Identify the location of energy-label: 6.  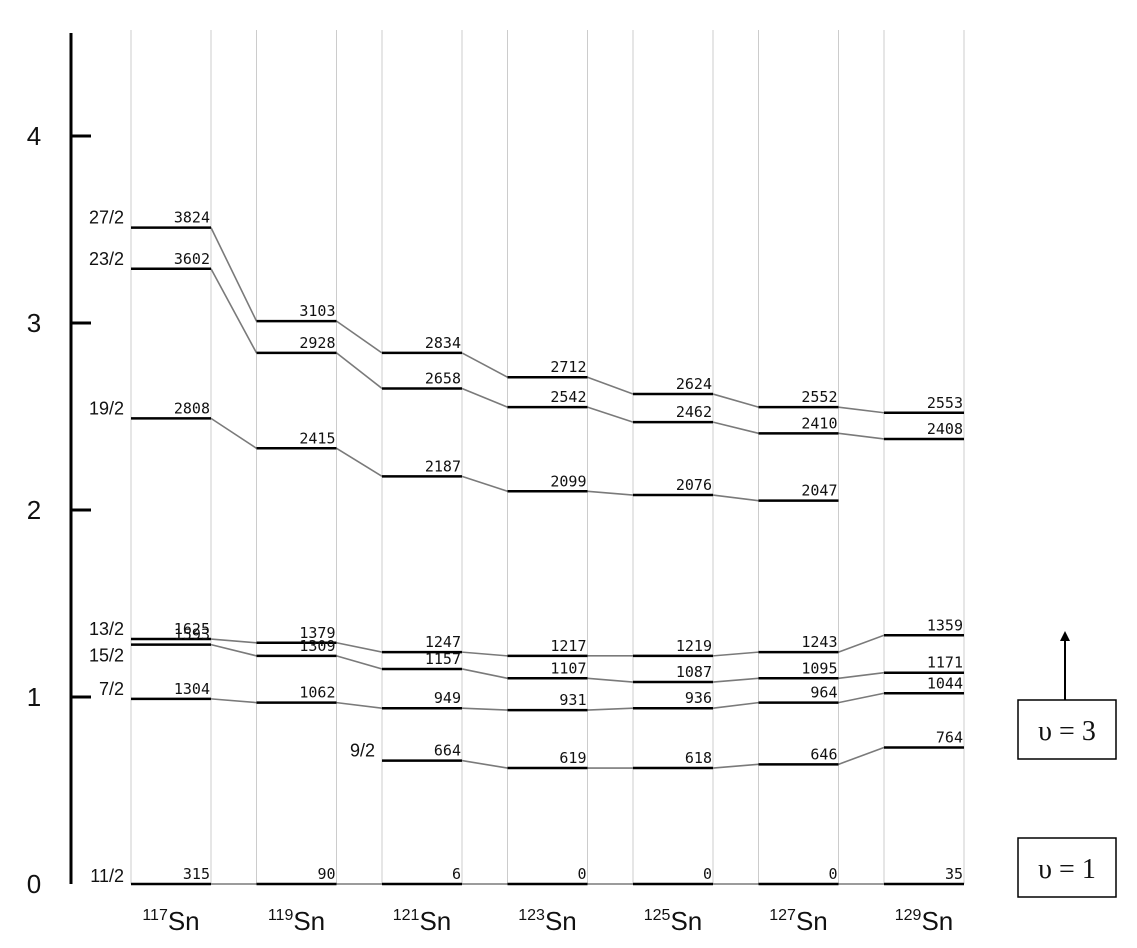
(456, 874).